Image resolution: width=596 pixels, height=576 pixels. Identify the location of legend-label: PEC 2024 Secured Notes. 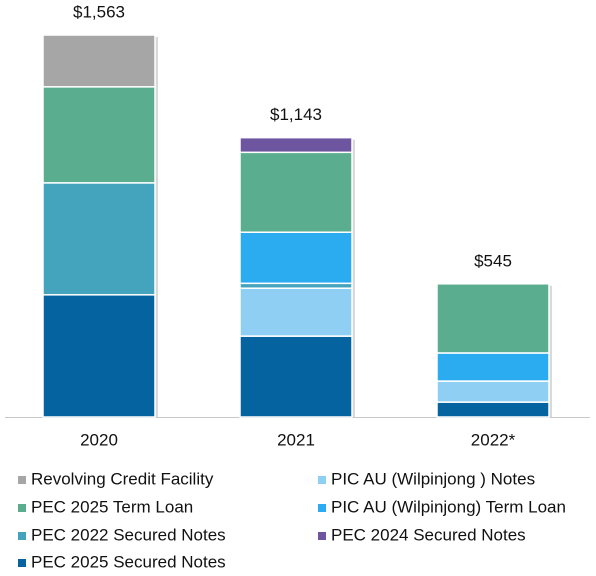
(428, 534).